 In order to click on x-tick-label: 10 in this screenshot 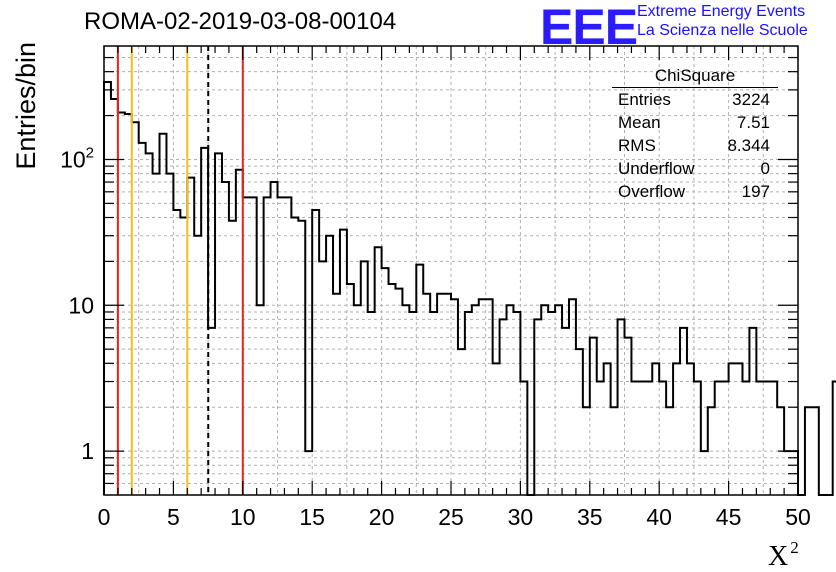, I will do `click(243, 517)`.